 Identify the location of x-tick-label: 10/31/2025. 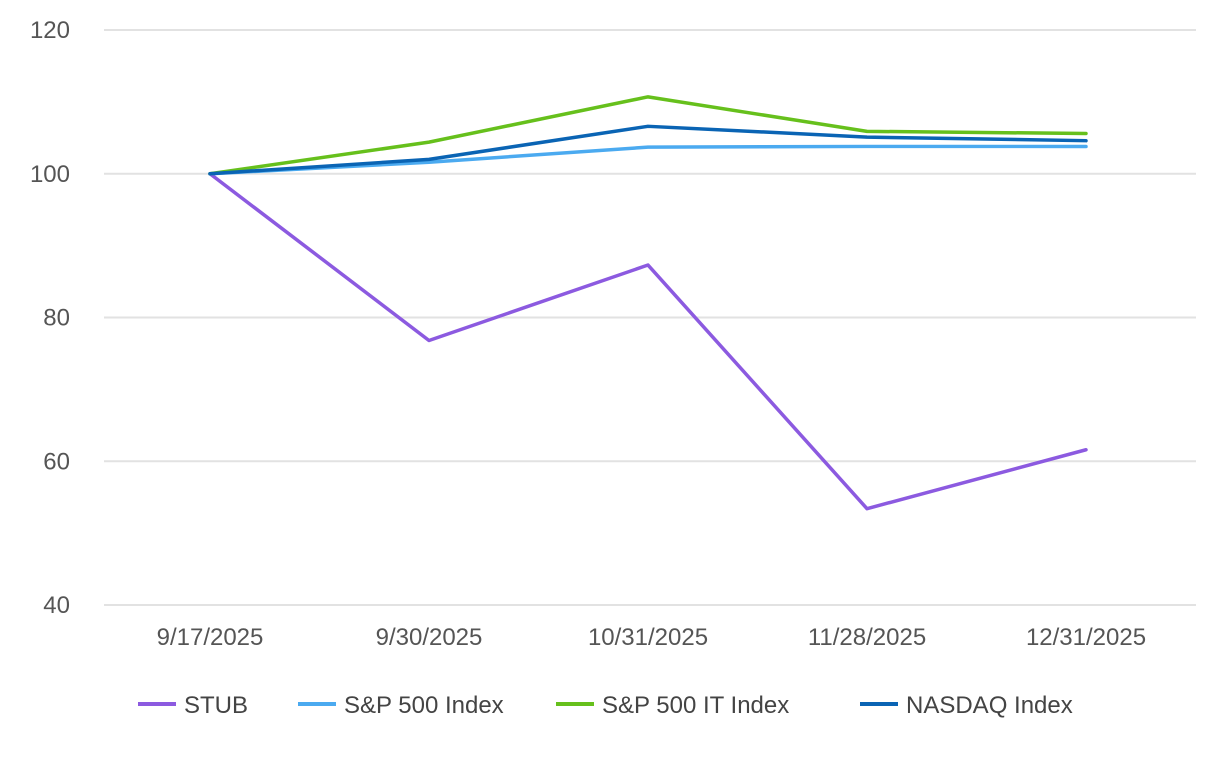
(648, 637).